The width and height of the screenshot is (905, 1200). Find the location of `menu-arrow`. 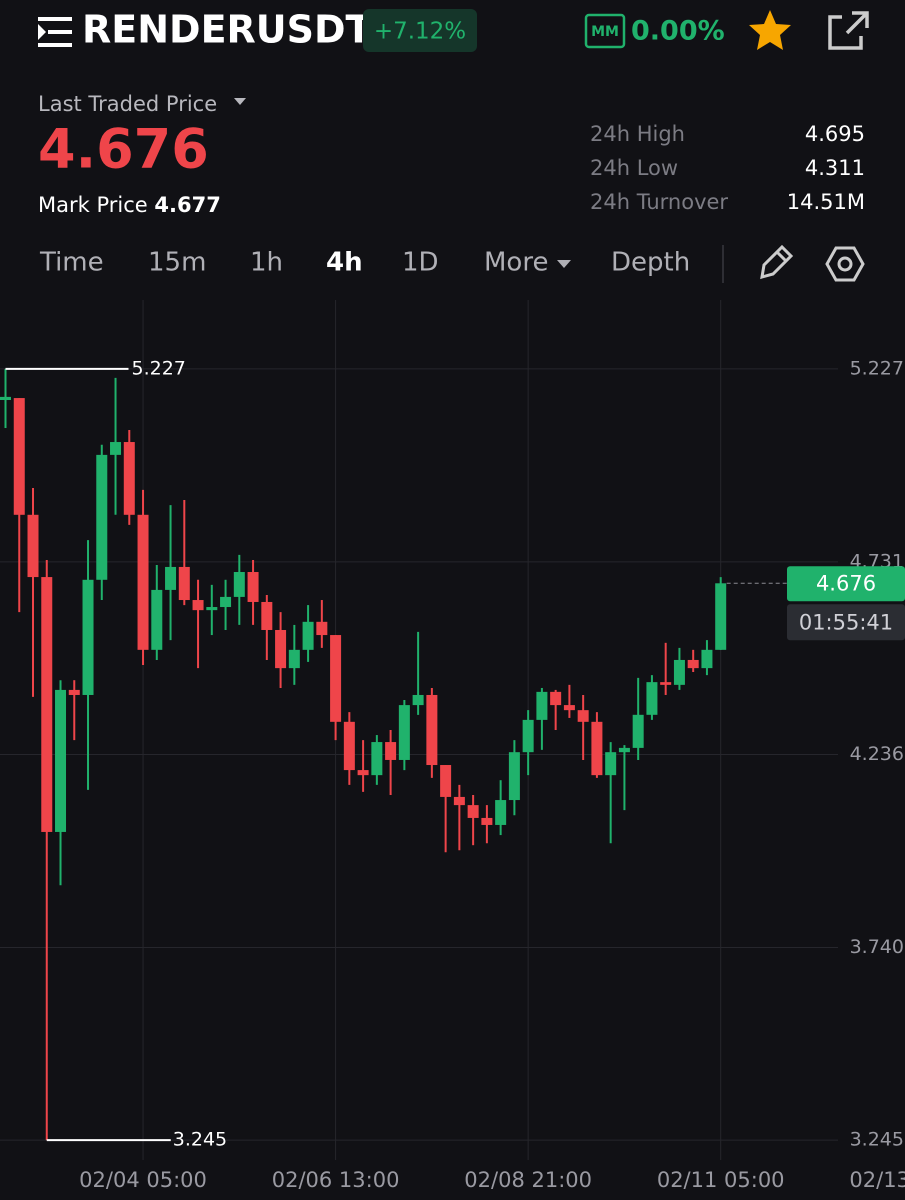

menu-arrow is located at coordinates (42, 32).